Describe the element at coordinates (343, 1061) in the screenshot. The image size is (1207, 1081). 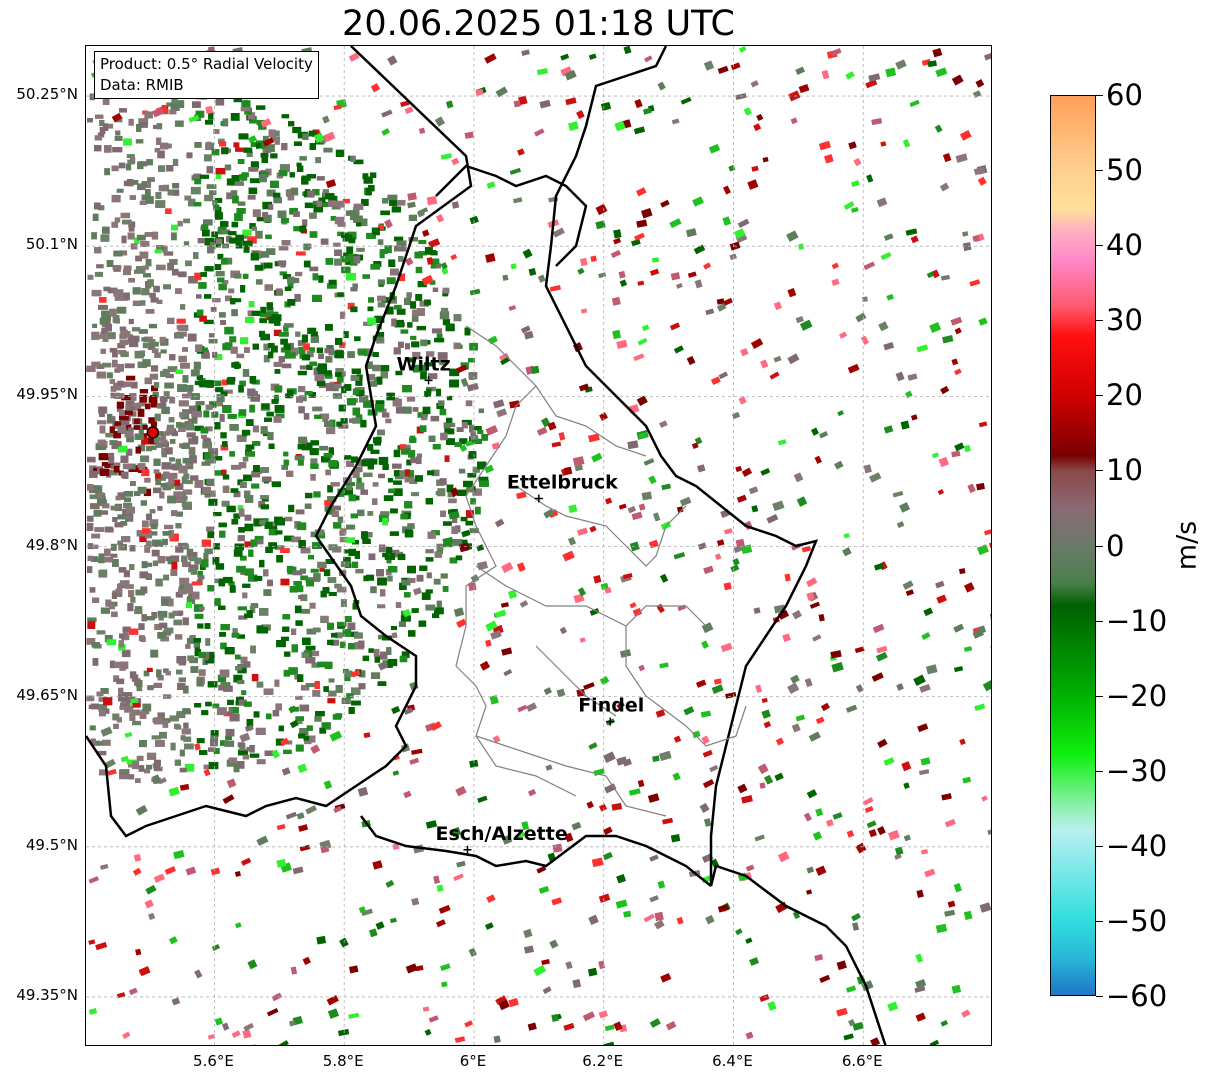
I see `lon-tick-label: 5.8°E` at that location.